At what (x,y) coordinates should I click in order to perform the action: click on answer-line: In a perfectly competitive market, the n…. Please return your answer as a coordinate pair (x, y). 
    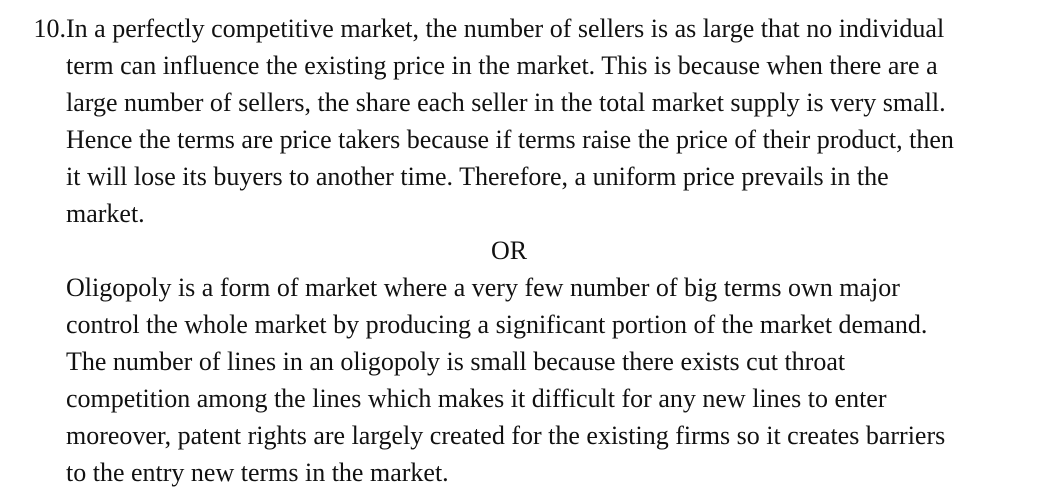
    Looking at the image, I should click on (505, 28).